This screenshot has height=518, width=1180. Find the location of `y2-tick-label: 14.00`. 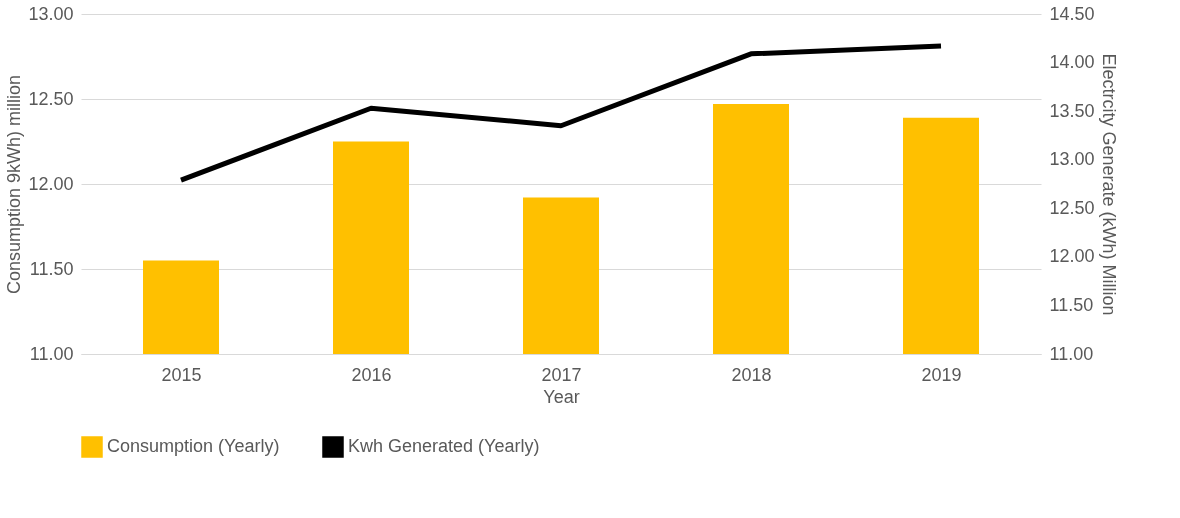

y2-tick-label: 14.00 is located at coordinates (1072, 62).